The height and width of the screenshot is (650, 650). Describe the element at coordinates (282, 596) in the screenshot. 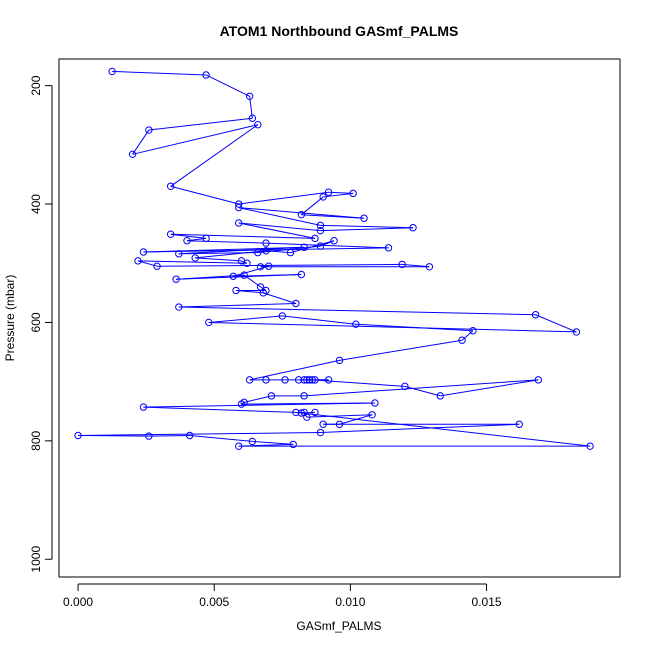

I see `x-axis: 0.000 0.005 0.010 0.015` at that location.